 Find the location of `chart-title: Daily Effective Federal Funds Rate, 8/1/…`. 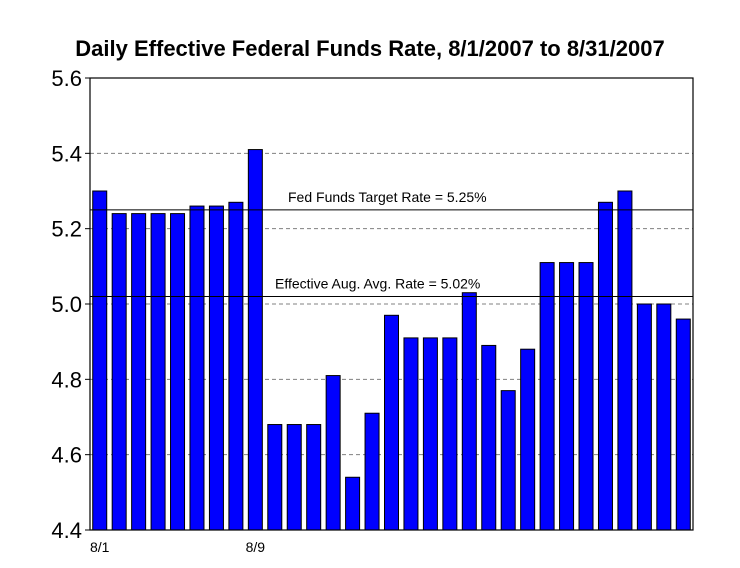

chart-title: Daily Effective Federal Funds Rate, 8/1/… is located at coordinates (370, 48).